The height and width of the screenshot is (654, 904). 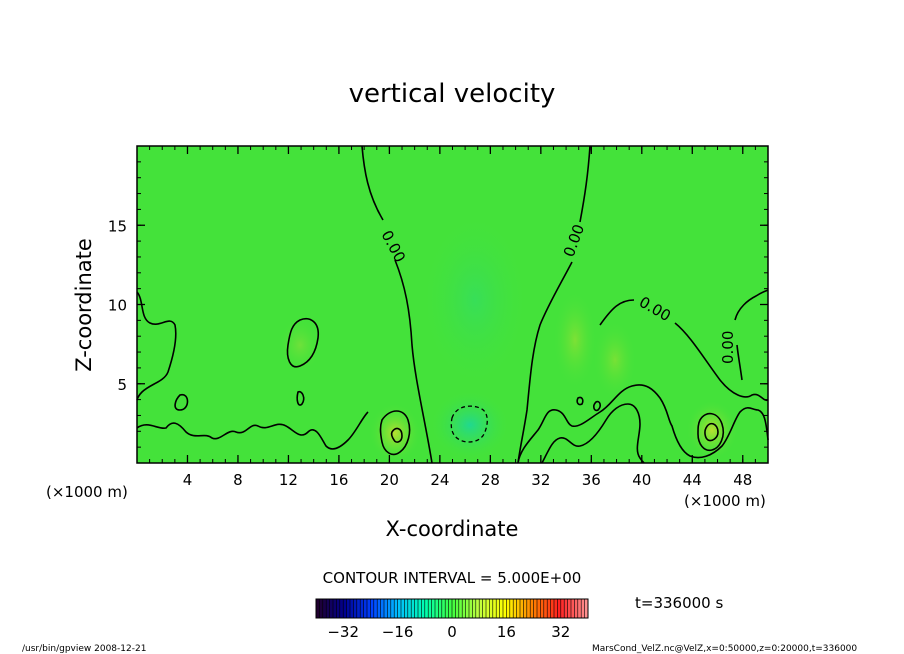 What do you see at coordinates (452, 632) in the screenshot?
I see `colorbar-tick-label: 0` at bounding box center [452, 632].